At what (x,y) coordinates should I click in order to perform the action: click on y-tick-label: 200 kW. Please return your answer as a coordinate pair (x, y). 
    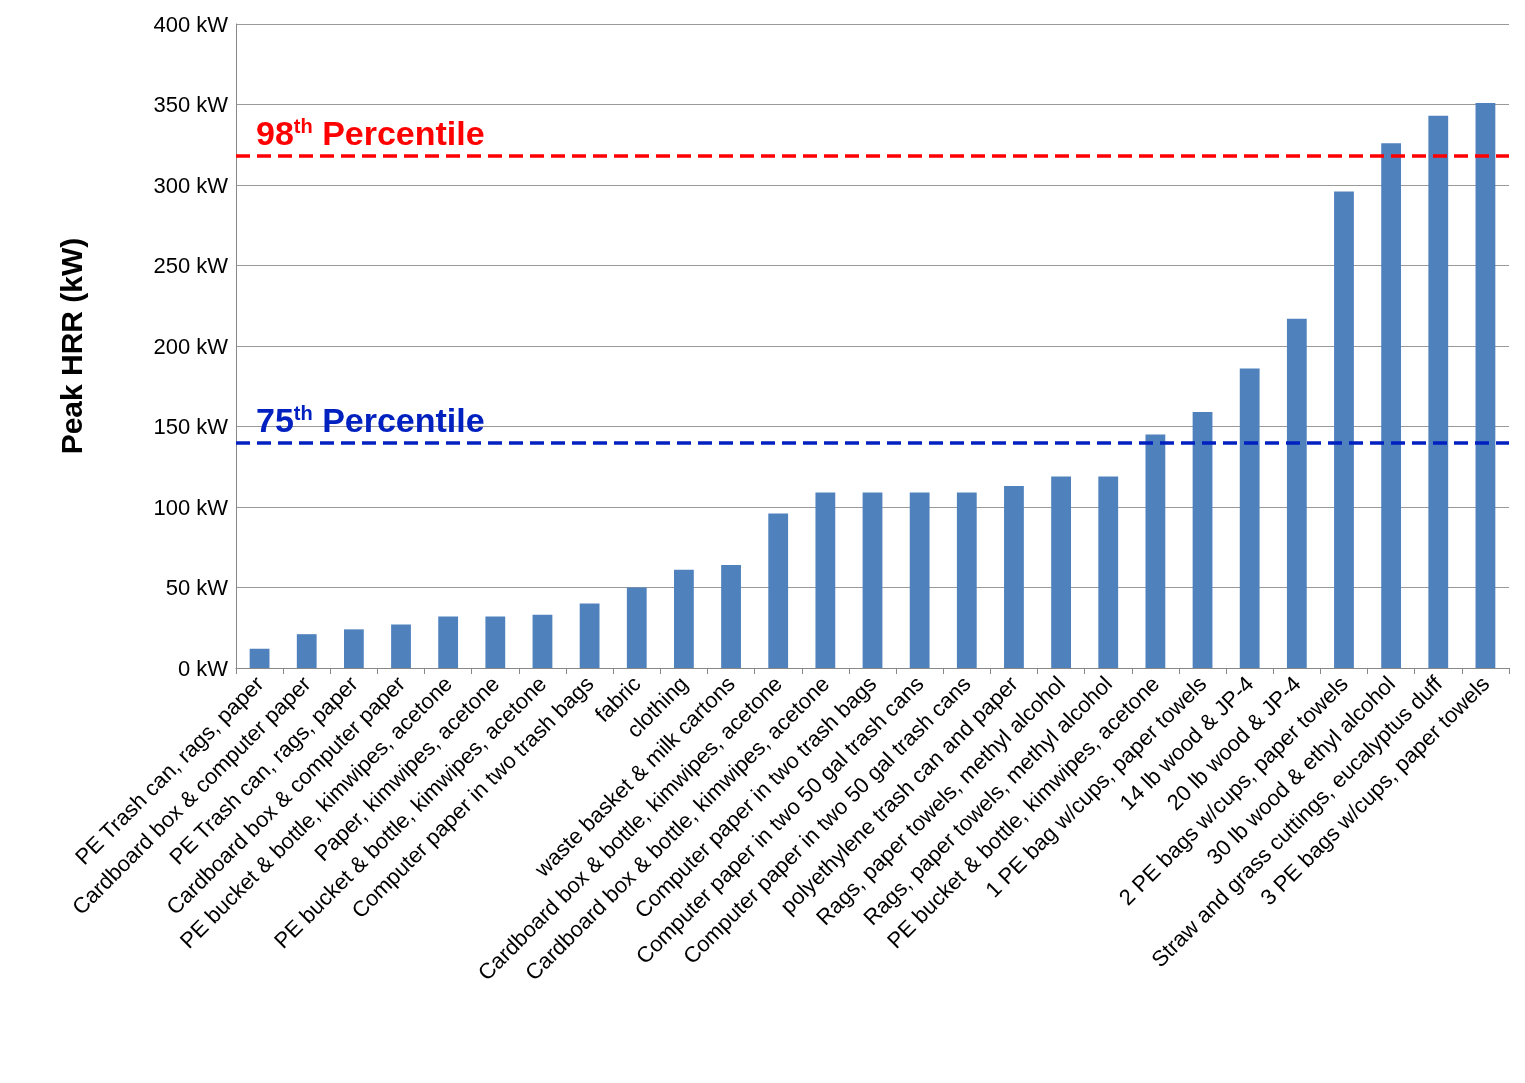
    Looking at the image, I should click on (191, 346).